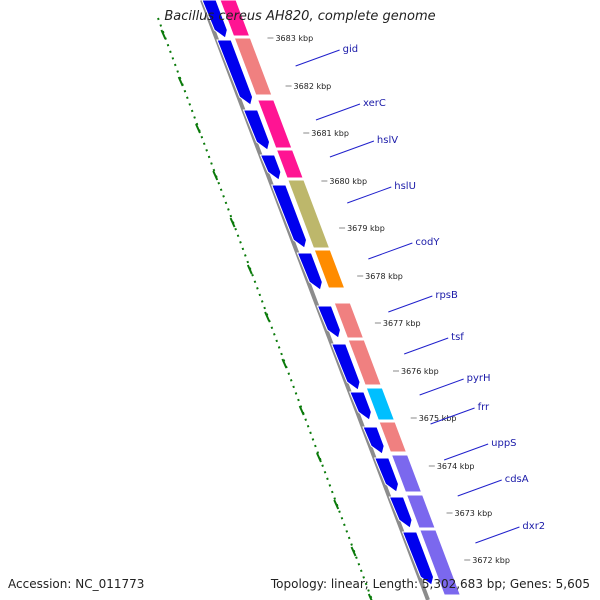 This screenshot has width=600, height=600. What do you see at coordinates (484, 407) in the screenshot?
I see `gene-label-frr: frr` at bounding box center [484, 407].